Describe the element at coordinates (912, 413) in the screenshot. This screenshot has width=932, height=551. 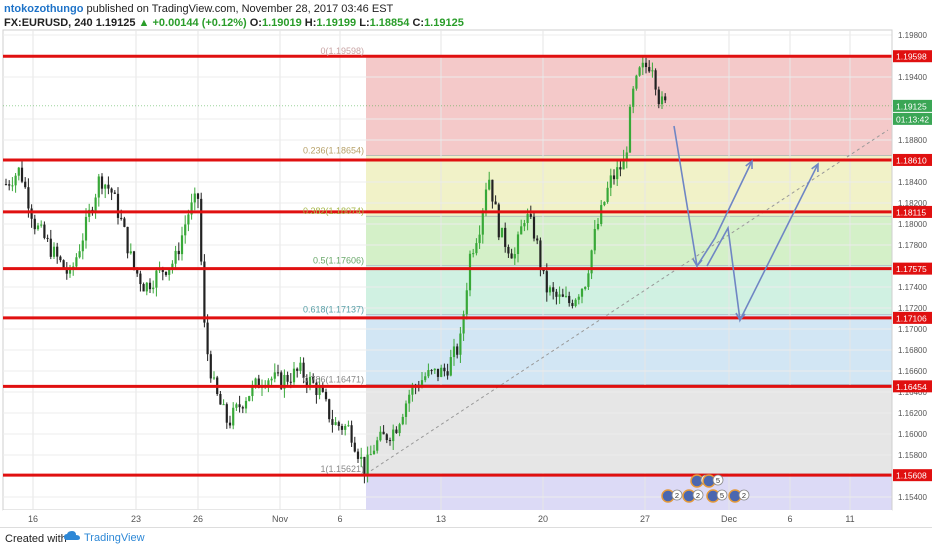
I see `price-tick-label: 1.16200` at that location.